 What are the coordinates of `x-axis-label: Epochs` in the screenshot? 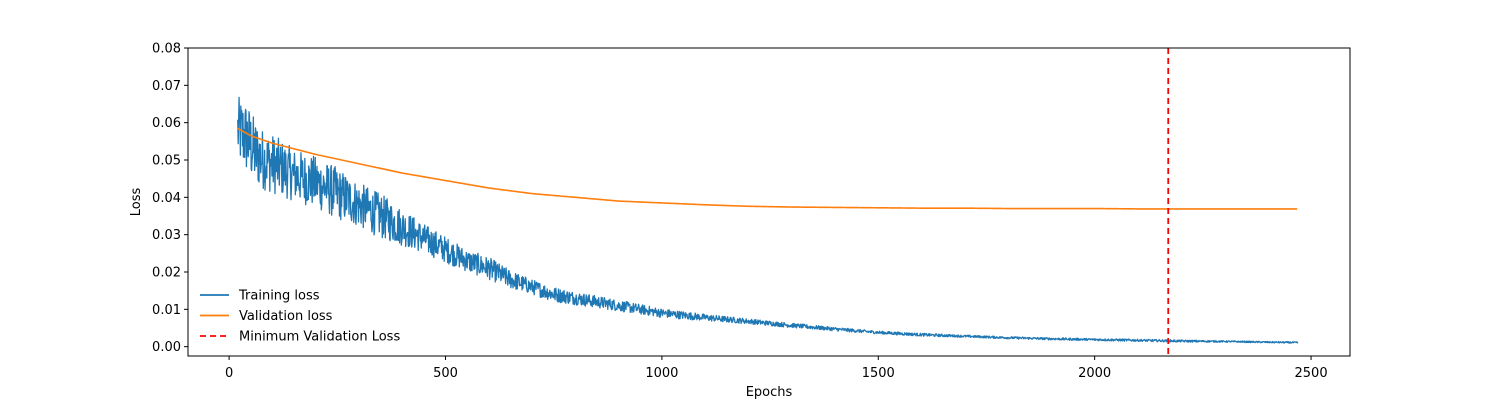 It's located at (769, 392).